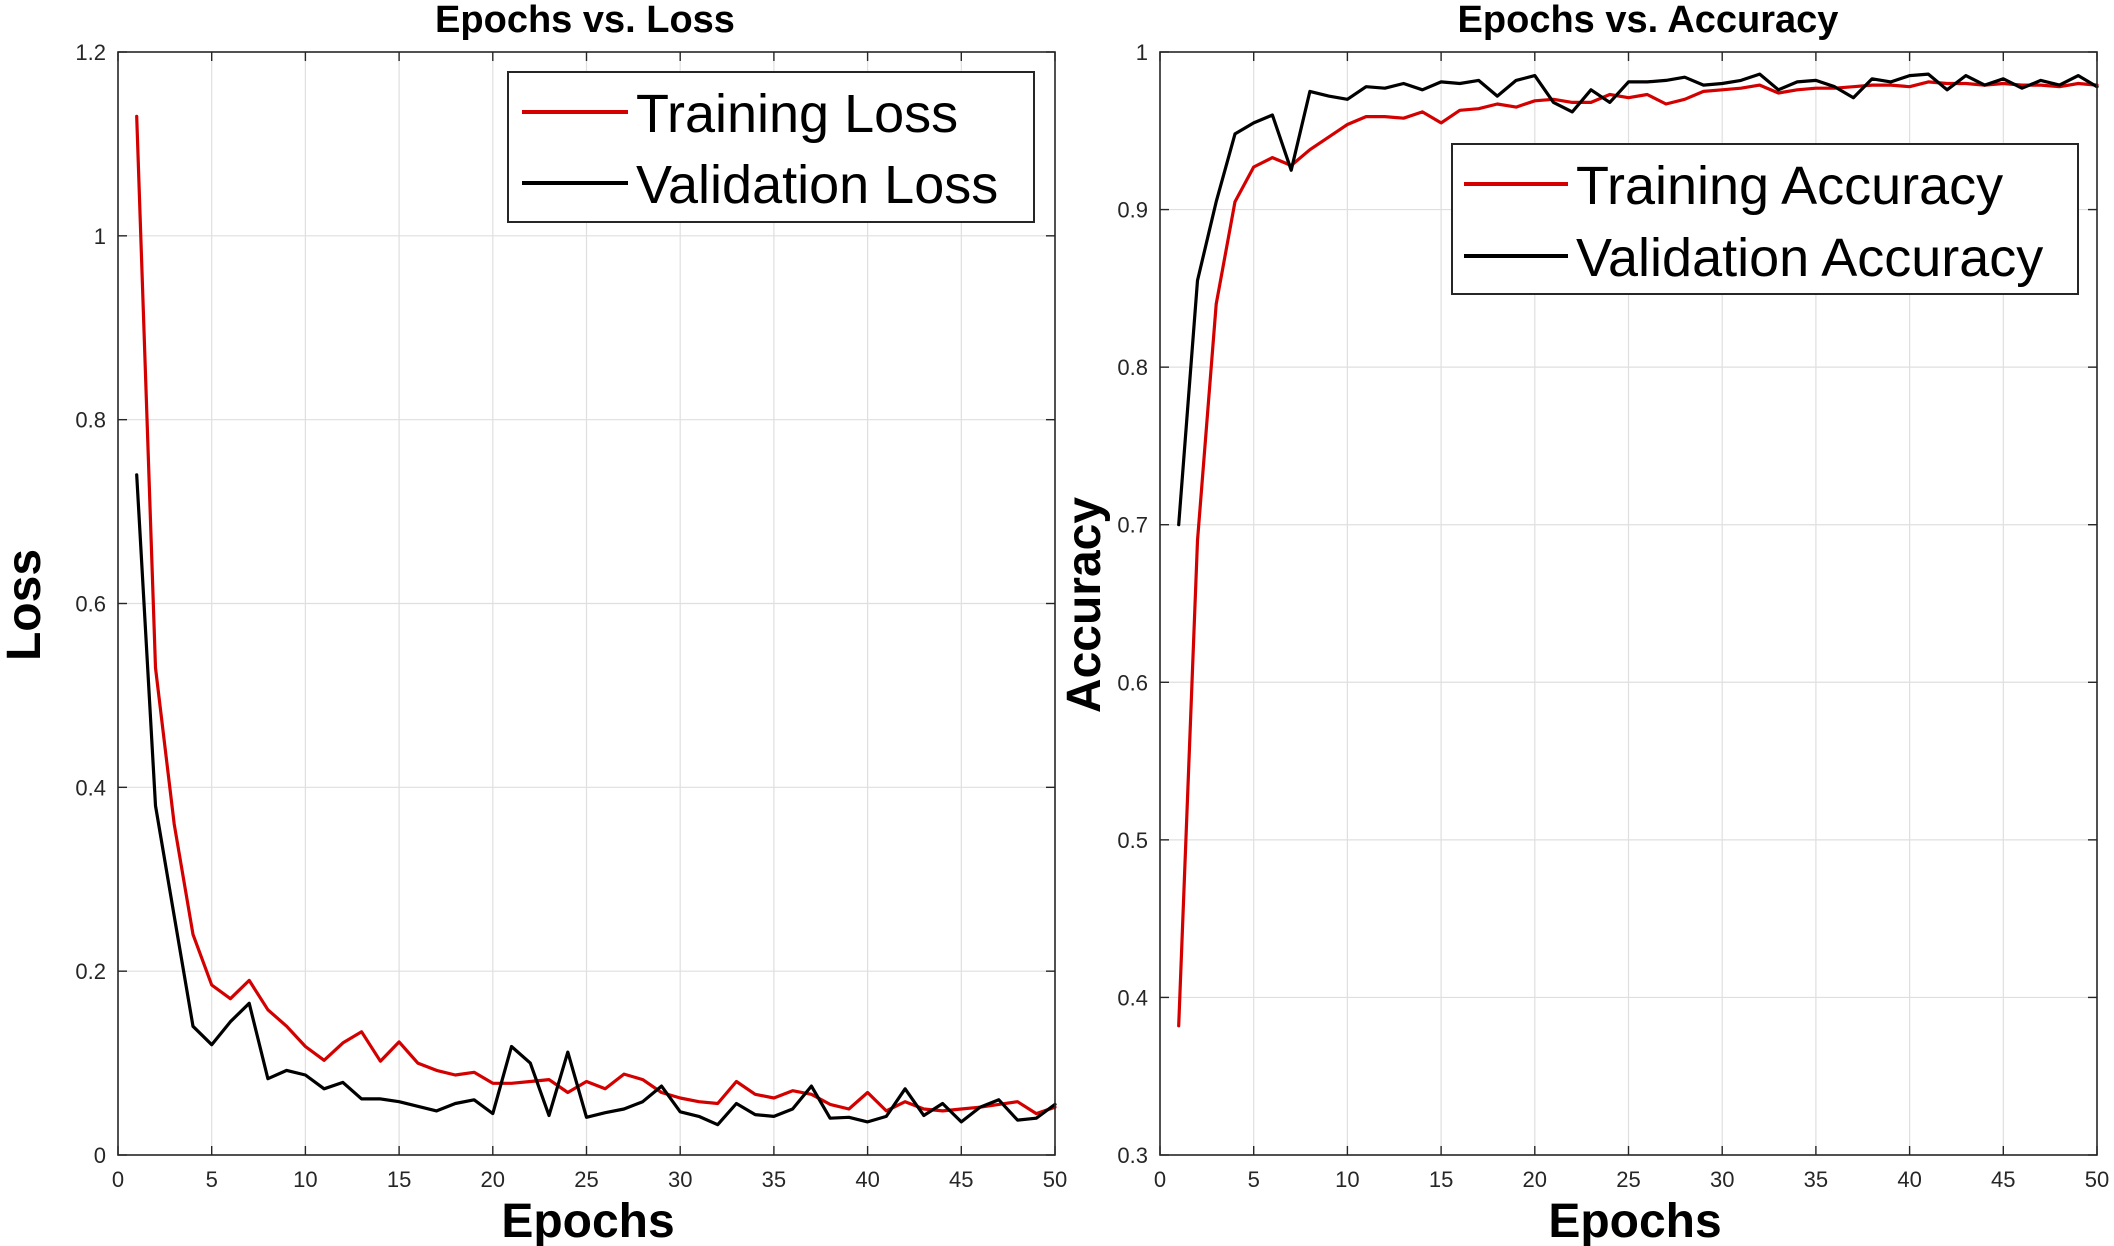  What do you see at coordinates (1084, 605) in the screenshot?
I see `y-axis-label: Accuracy` at bounding box center [1084, 605].